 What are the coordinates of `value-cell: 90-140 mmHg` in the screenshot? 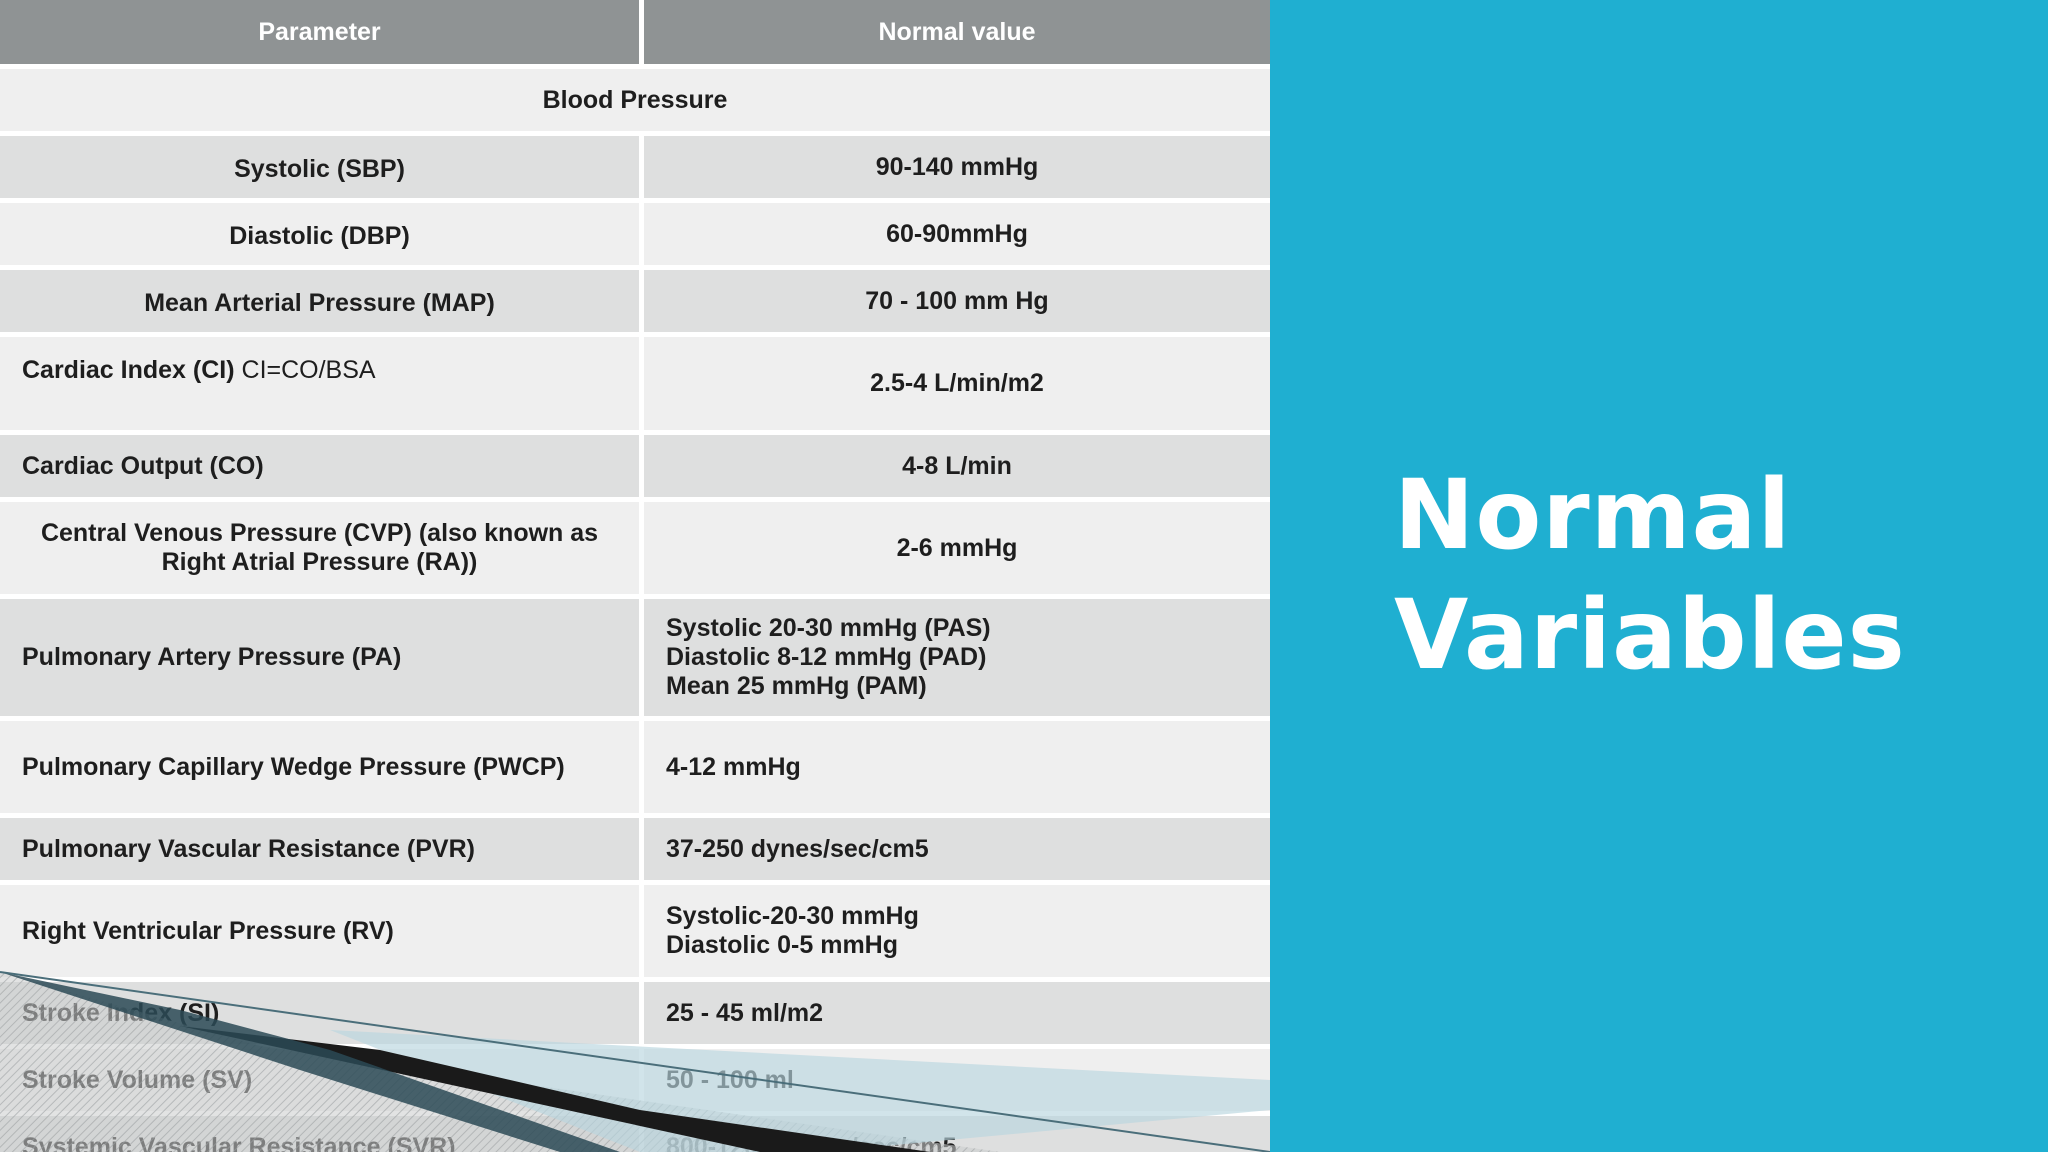 It's located at (957, 169).